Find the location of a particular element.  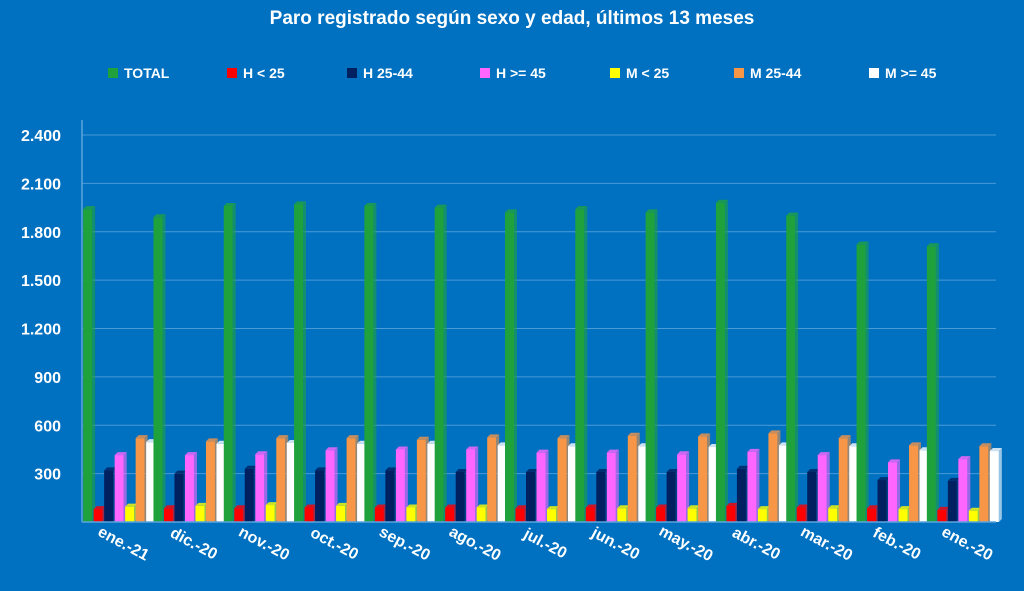

y-tick-label: 600 is located at coordinates (47, 426).